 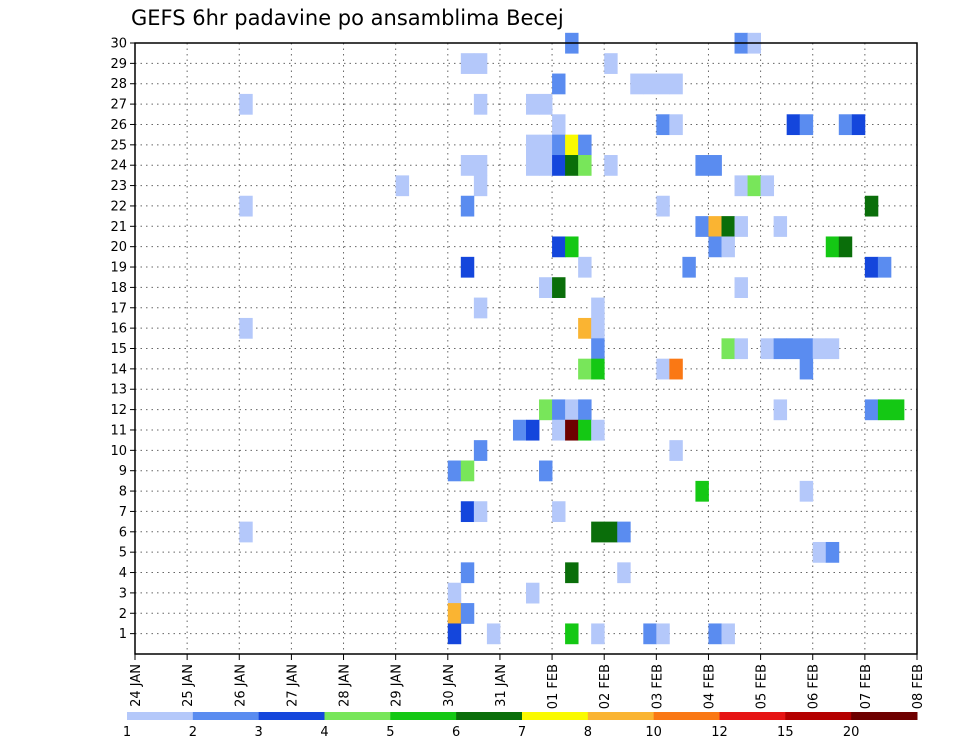 I want to click on y-tick-label: 12, so click(x=118, y=410).